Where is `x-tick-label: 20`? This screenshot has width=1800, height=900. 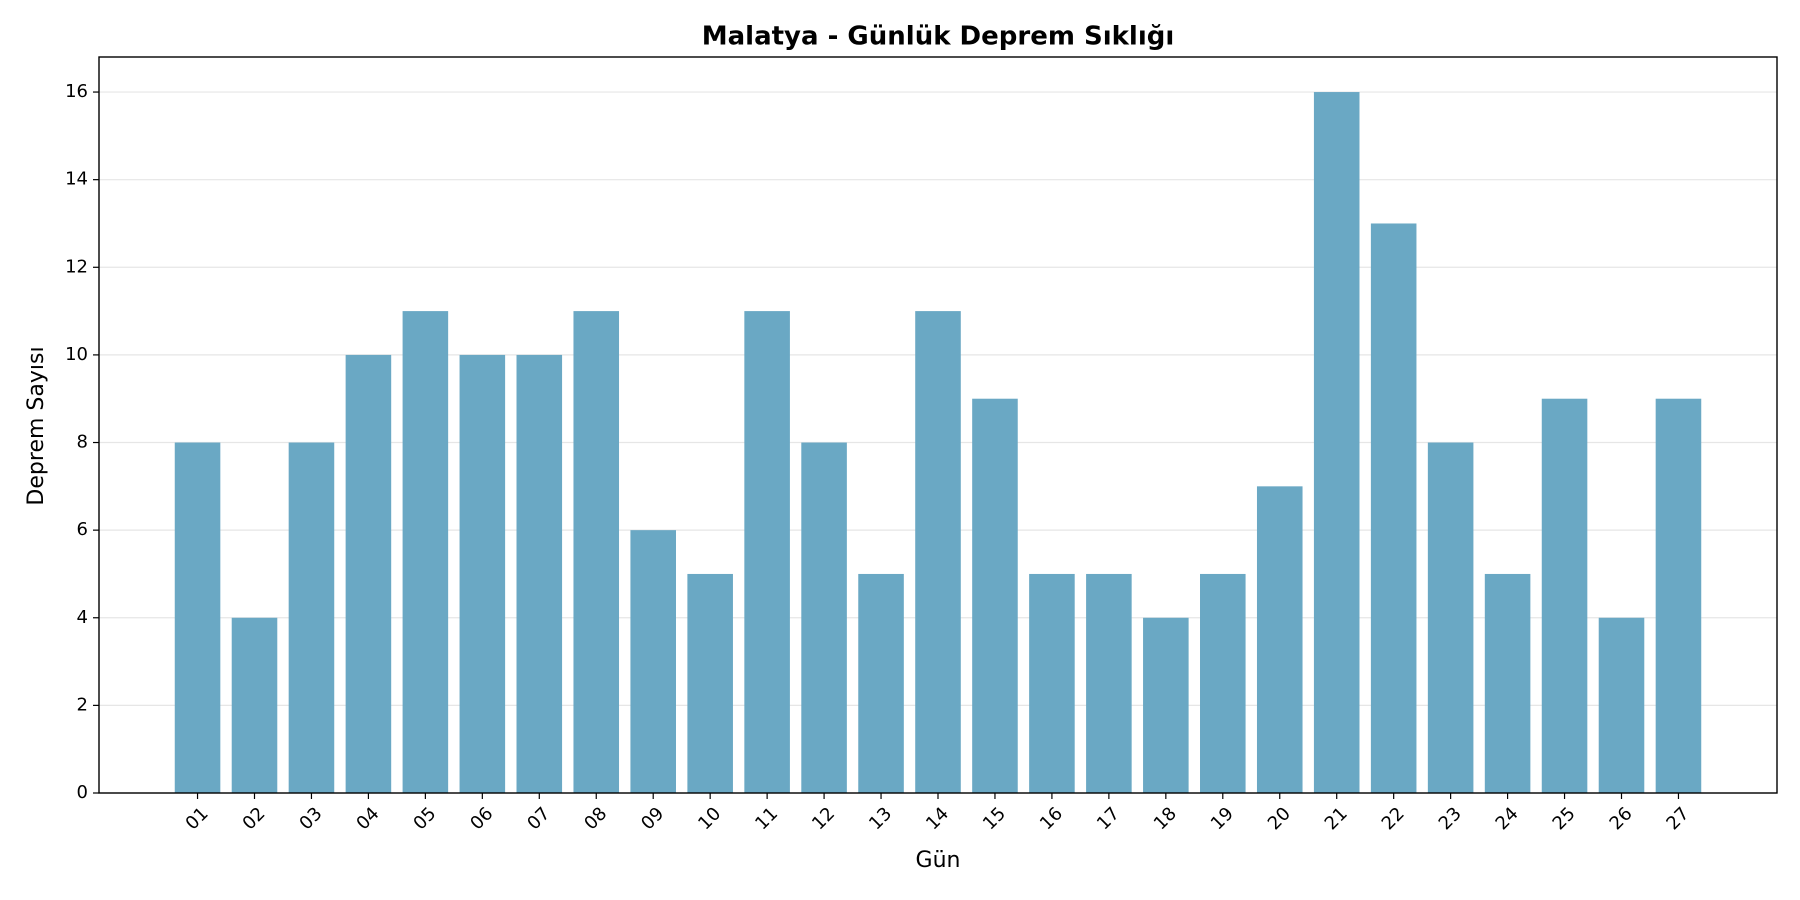 x-tick-label: 20 is located at coordinates (1279, 818).